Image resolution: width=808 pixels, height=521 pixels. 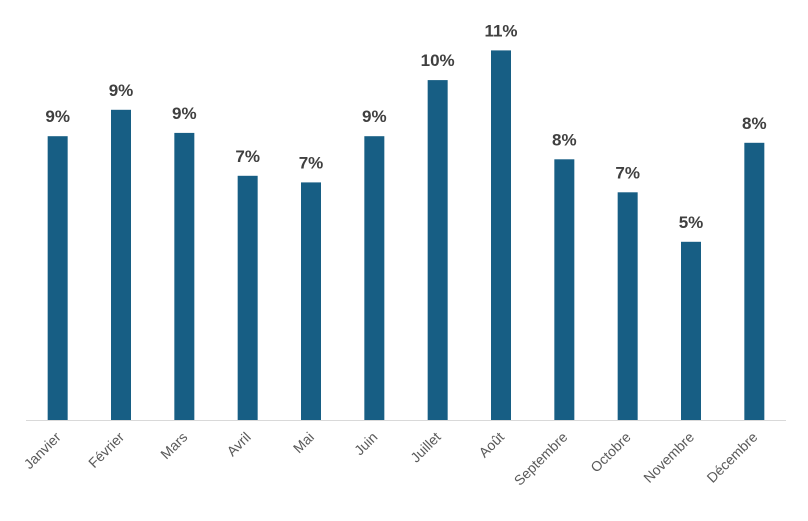 What do you see at coordinates (731, 457) in the screenshot?
I see `x-tick-label: Décembre` at bounding box center [731, 457].